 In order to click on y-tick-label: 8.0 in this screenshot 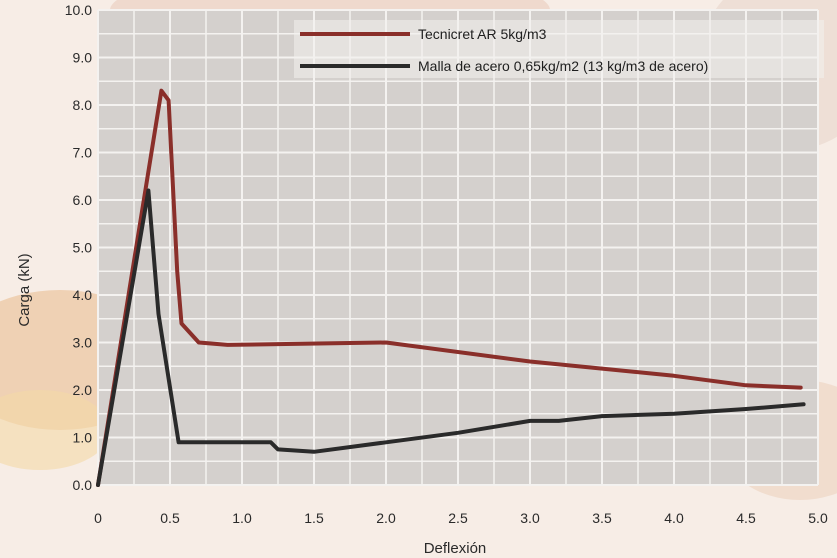, I will do `click(83, 105)`.